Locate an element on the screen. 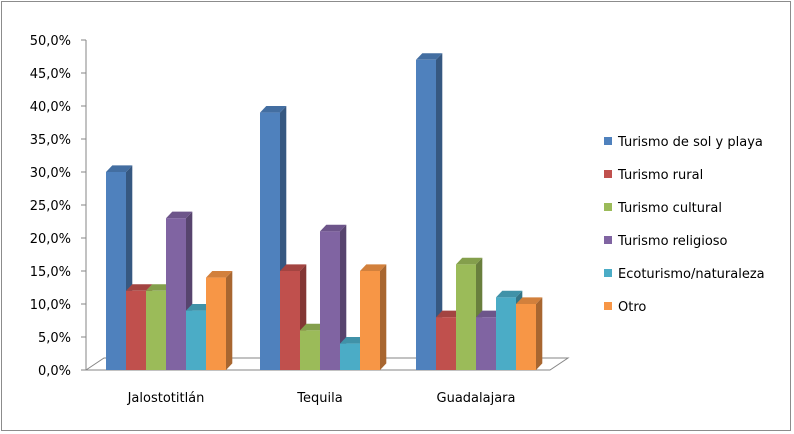  legend-item: Turismo rural is located at coordinates (653, 175).